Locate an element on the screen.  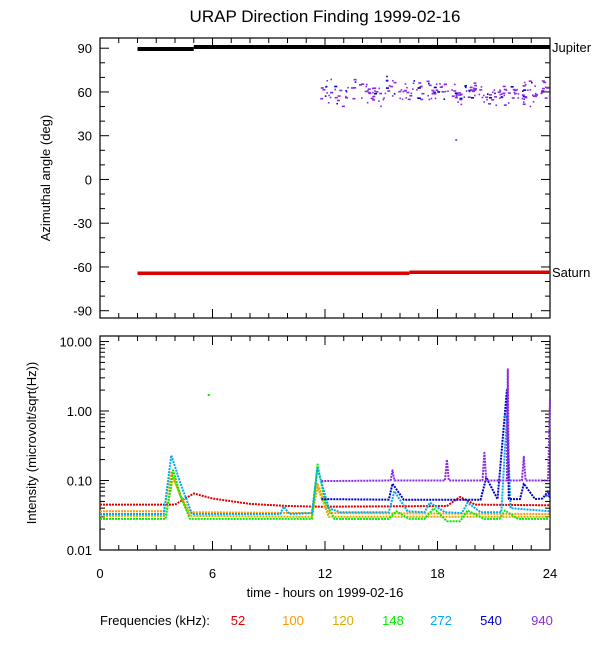
frequency-272-khz: 272 is located at coordinates (441, 620).